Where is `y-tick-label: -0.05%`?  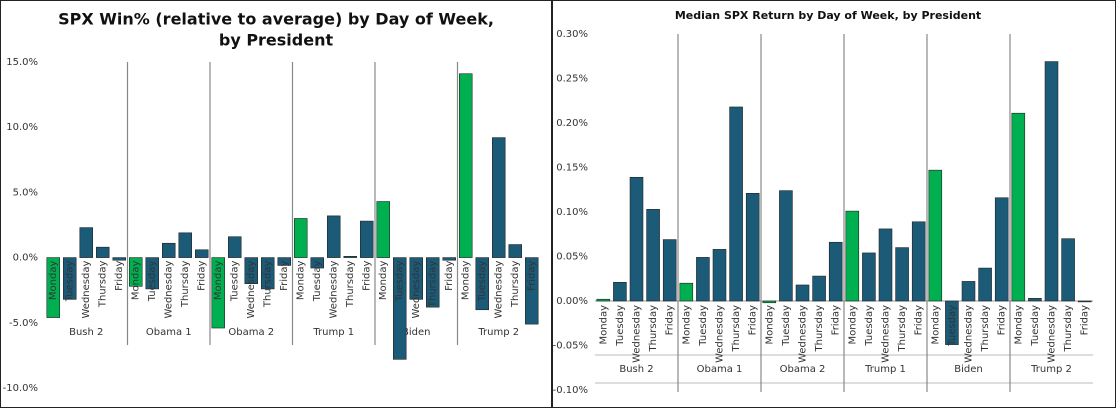
y-tick-label: -0.05% is located at coordinates (570, 346).